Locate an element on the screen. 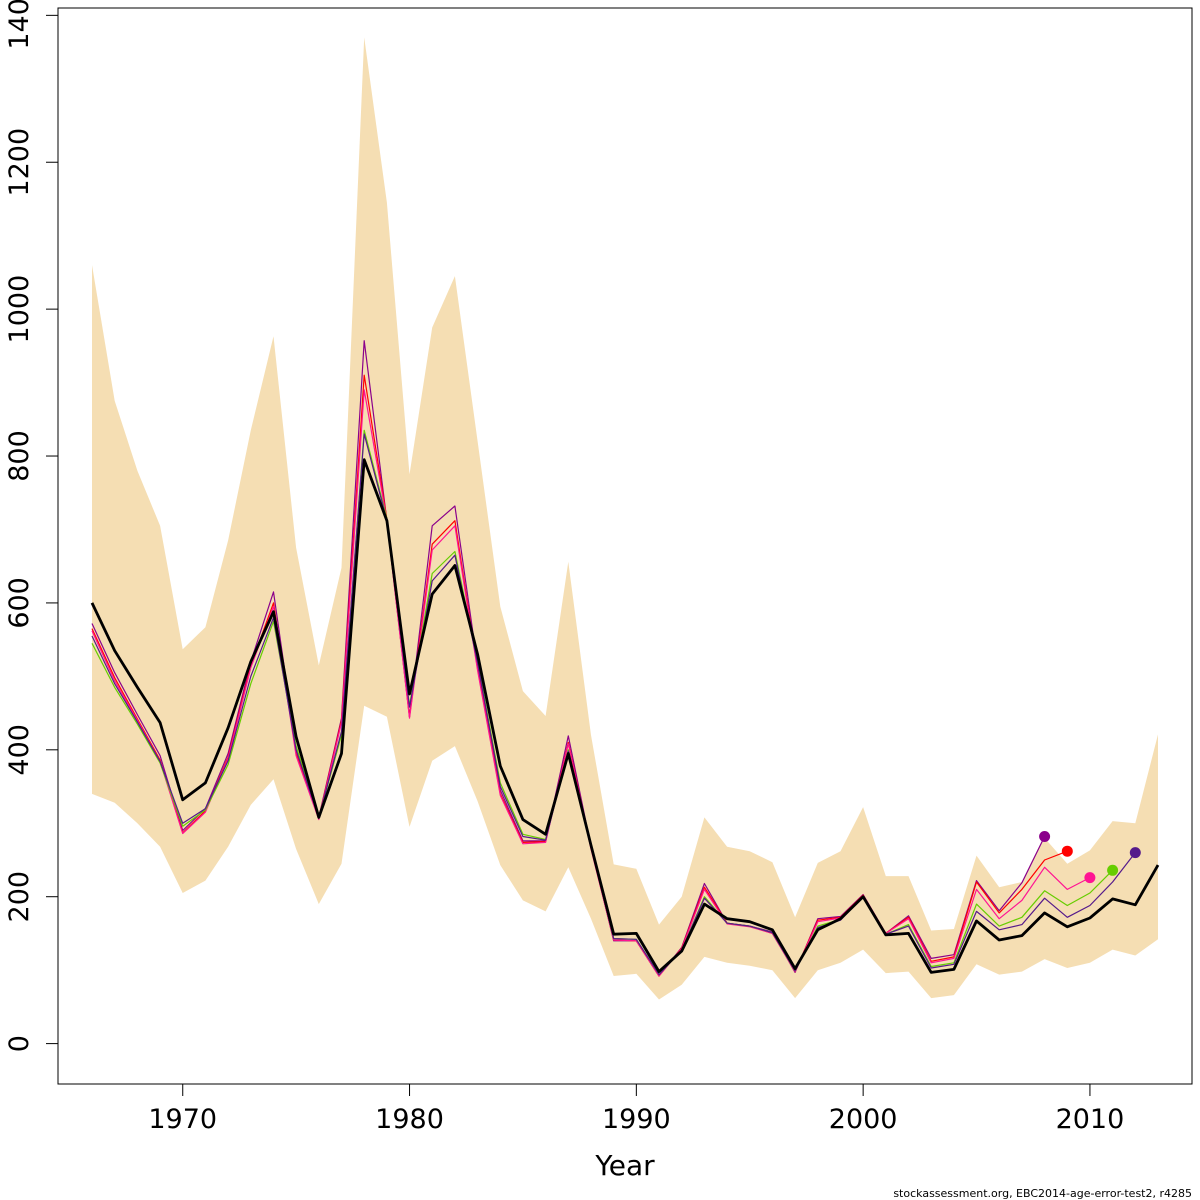 The width and height of the screenshot is (1200, 1200). y-axis: 0 200 400 600 800 1000 1200 1400 is located at coordinates (31, 526).